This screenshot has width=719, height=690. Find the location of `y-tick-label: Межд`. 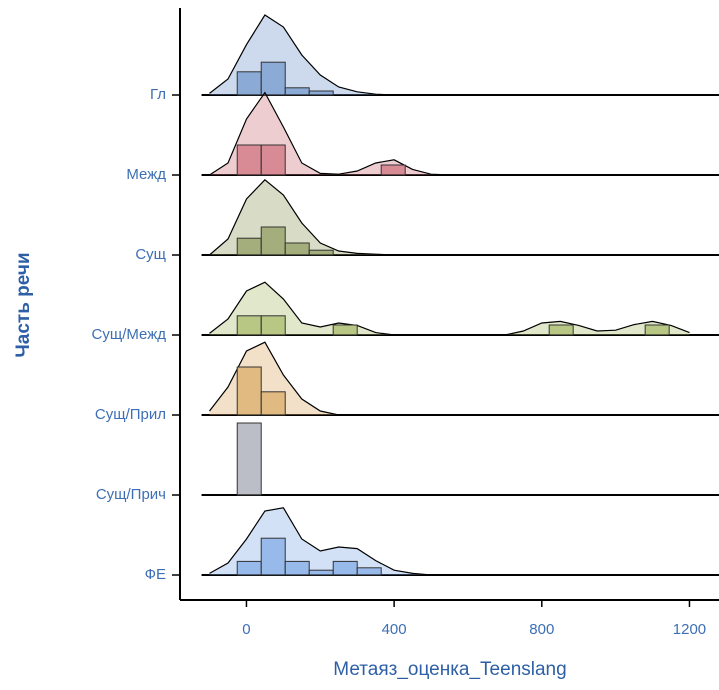

y-tick-label: Межд is located at coordinates (146, 174).